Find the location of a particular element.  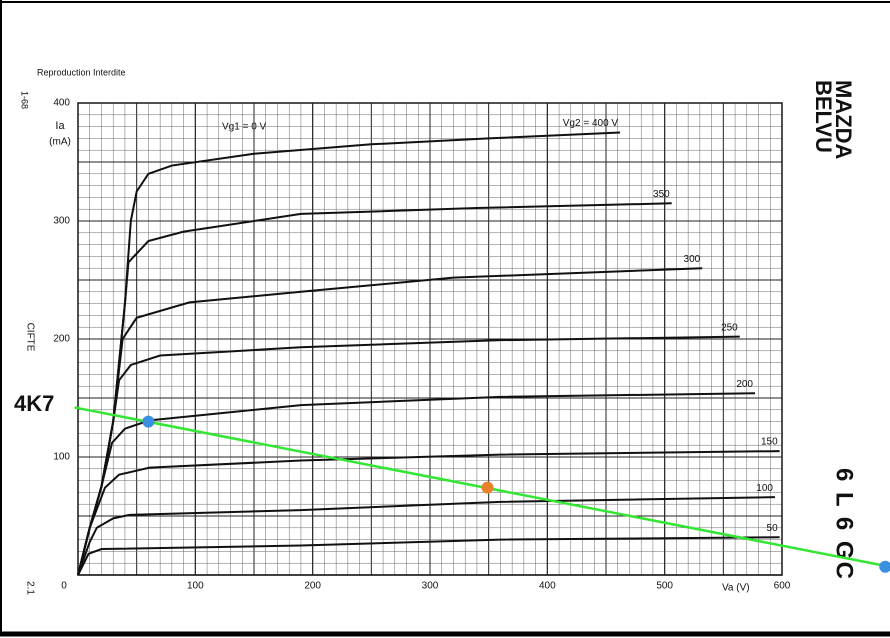

curve-label: 200 is located at coordinates (744, 384).